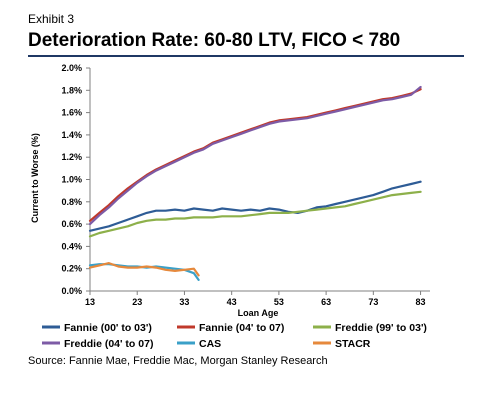  Describe the element at coordinates (353, 344) in the screenshot. I see `legend-label: STACR` at that location.